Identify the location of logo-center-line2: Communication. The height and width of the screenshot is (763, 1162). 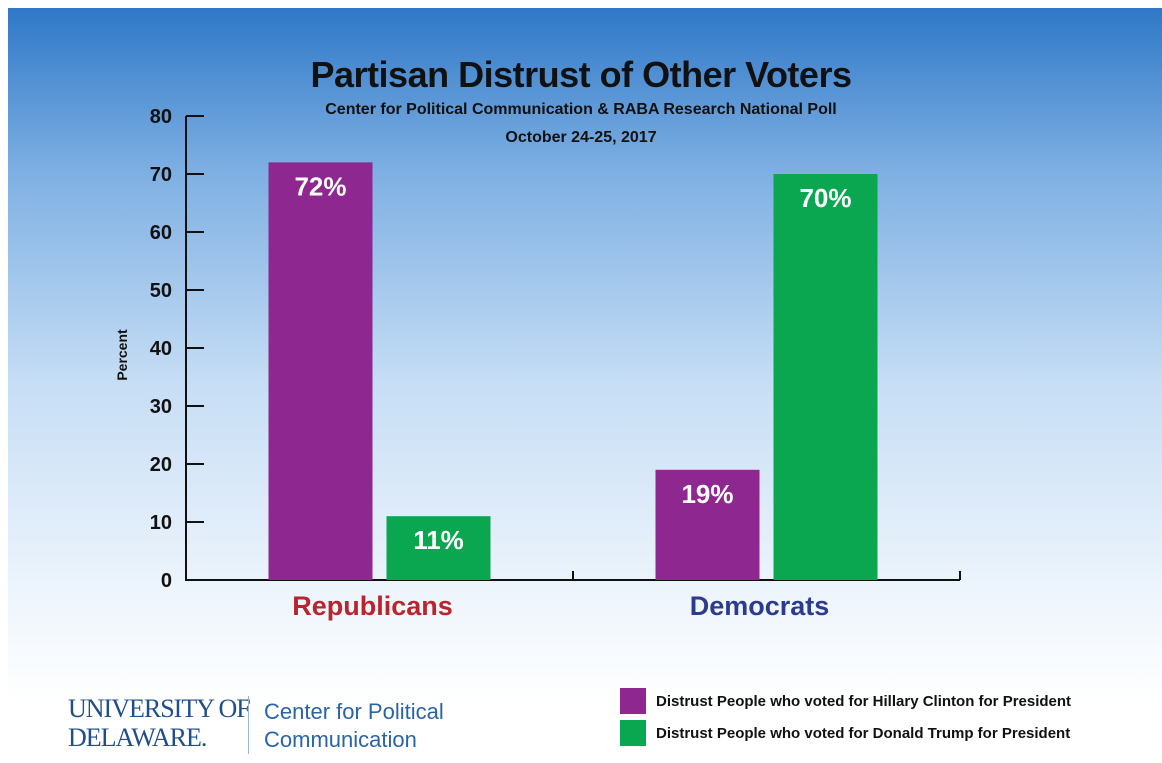
(340, 739).